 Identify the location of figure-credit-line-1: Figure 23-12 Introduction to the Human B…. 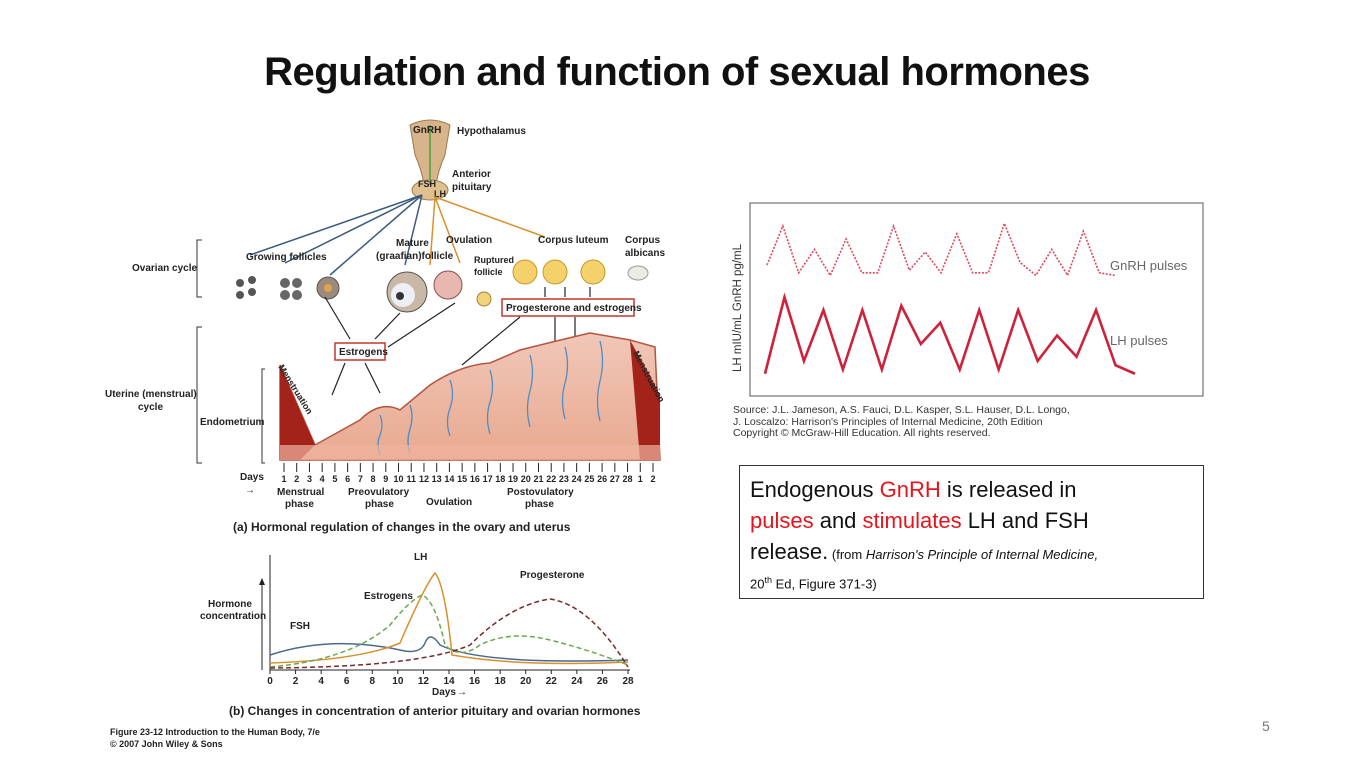
(215, 732).